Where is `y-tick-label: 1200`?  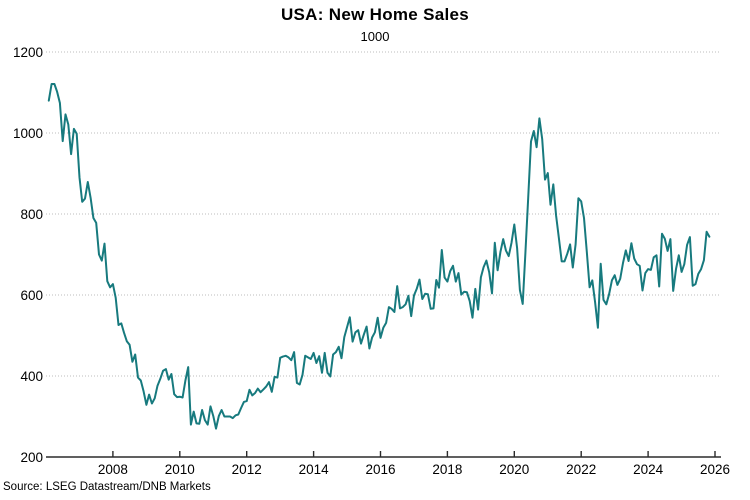 y-tick-label: 1200 is located at coordinates (28, 52).